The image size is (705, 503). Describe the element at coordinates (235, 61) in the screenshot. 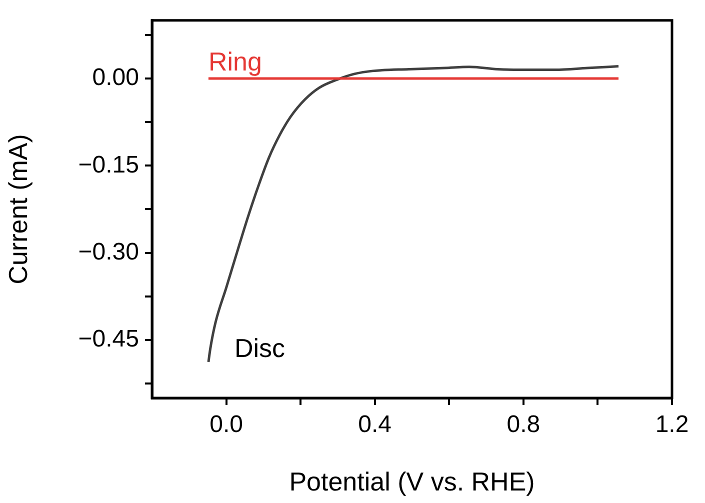

I see `series-label: Ring` at that location.